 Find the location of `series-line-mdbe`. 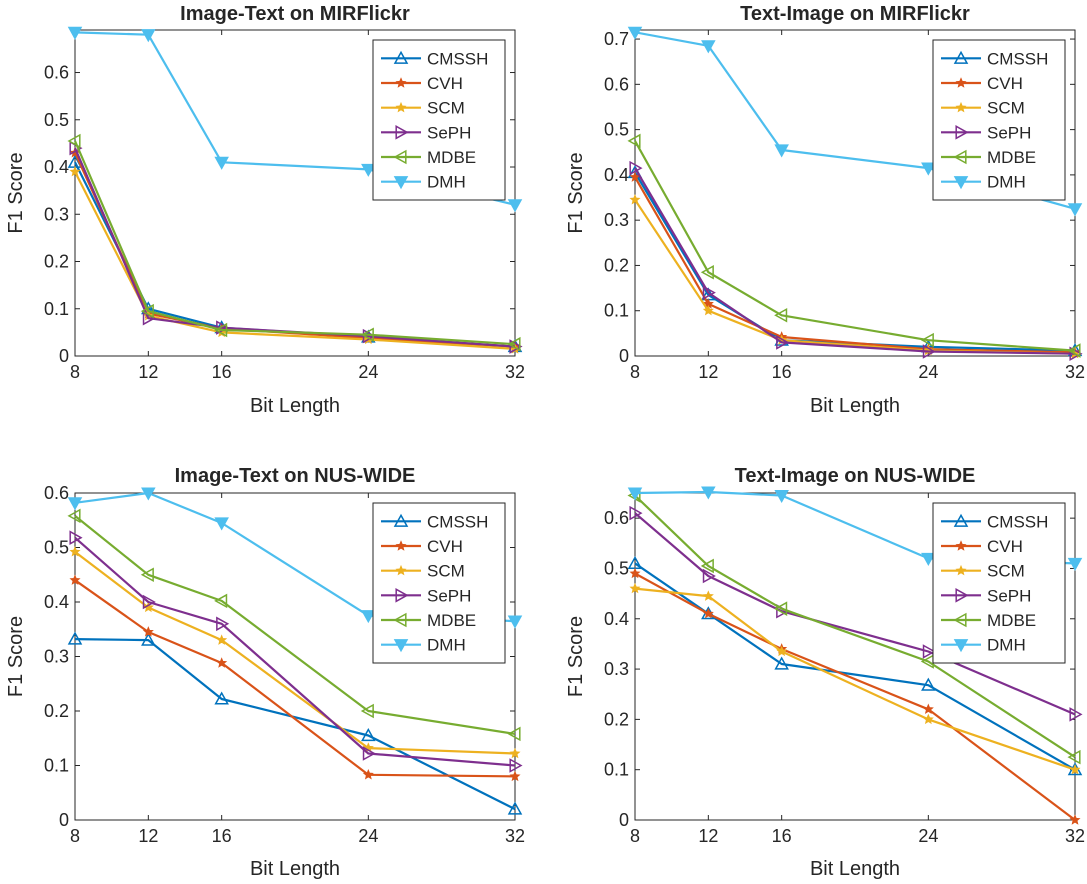

series-line-mdbe is located at coordinates (855, 246).